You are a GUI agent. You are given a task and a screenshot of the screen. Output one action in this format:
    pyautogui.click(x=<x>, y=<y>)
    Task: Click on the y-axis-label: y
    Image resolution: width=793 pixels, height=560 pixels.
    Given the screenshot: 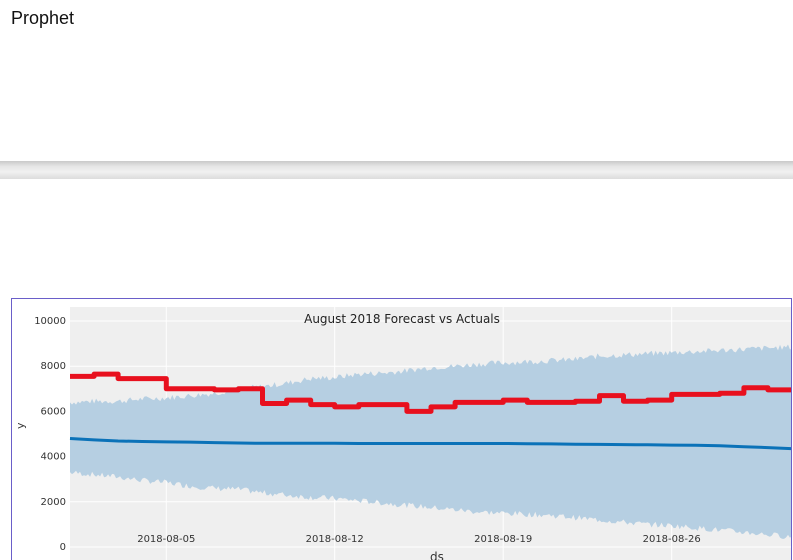 What is the action you would take?
    pyautogui.click(x=20, y=425)
    